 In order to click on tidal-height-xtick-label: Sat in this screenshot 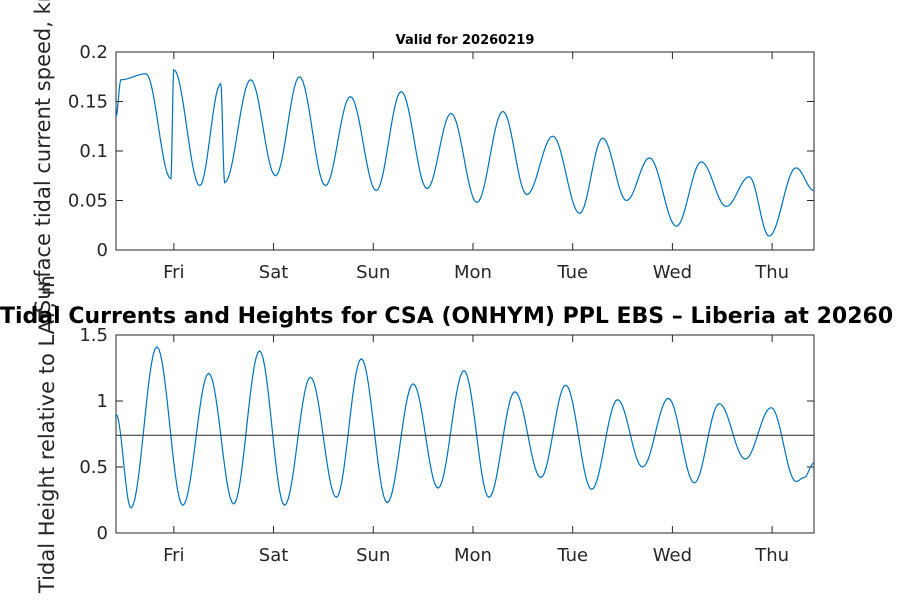, I will do `click(274, 555)`.